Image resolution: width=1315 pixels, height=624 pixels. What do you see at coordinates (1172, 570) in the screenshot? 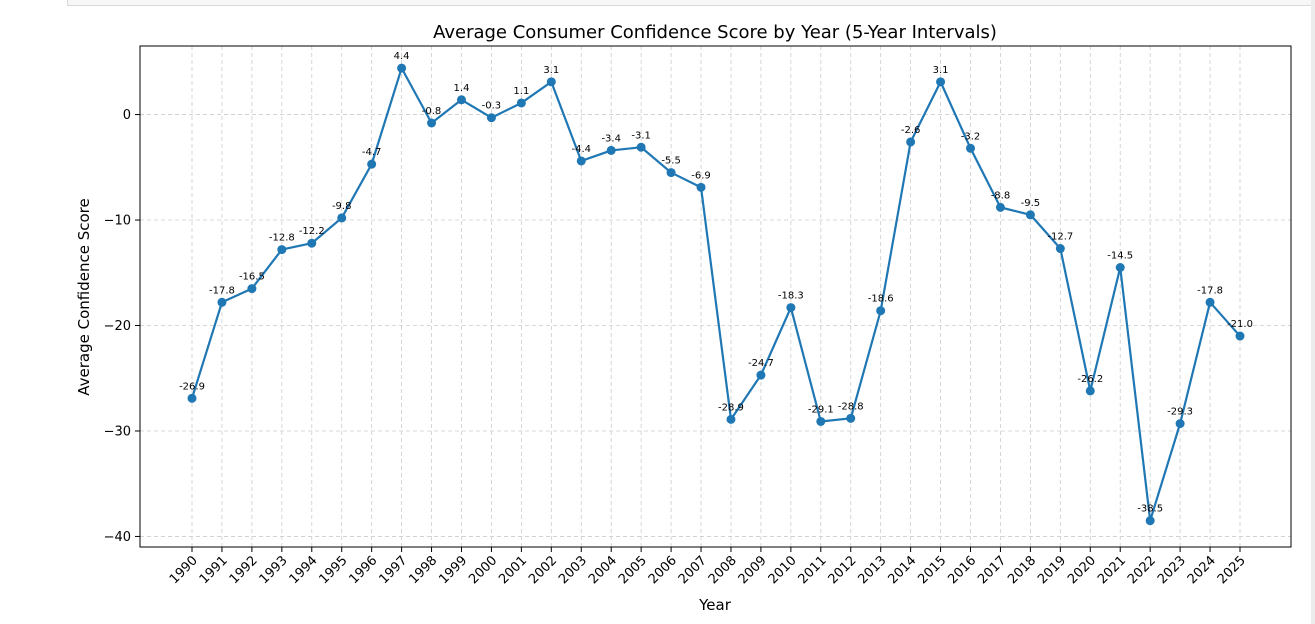
I see `x-tick-label: 2023` at bounding box center [1172, 570].